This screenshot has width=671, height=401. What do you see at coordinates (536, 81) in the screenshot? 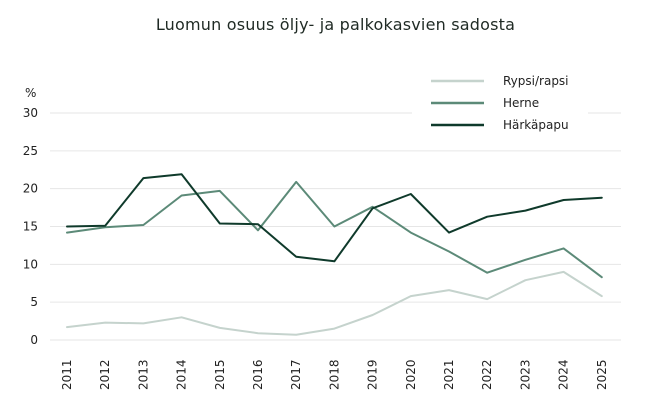
I see `legend-label: Rypsi/rapsi` at bounding box center [536, 81].